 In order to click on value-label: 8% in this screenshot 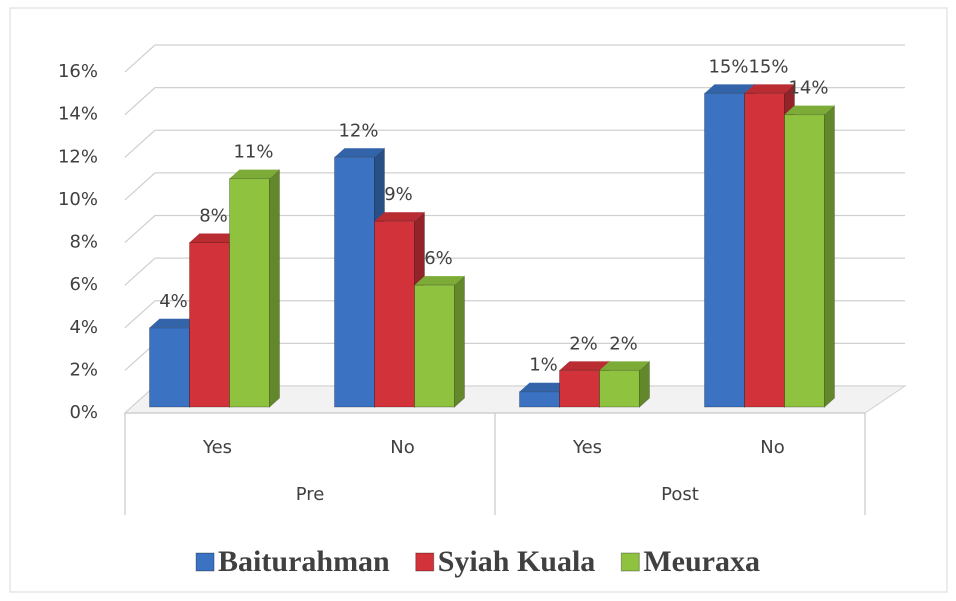, I will do `click(213, 216)`.